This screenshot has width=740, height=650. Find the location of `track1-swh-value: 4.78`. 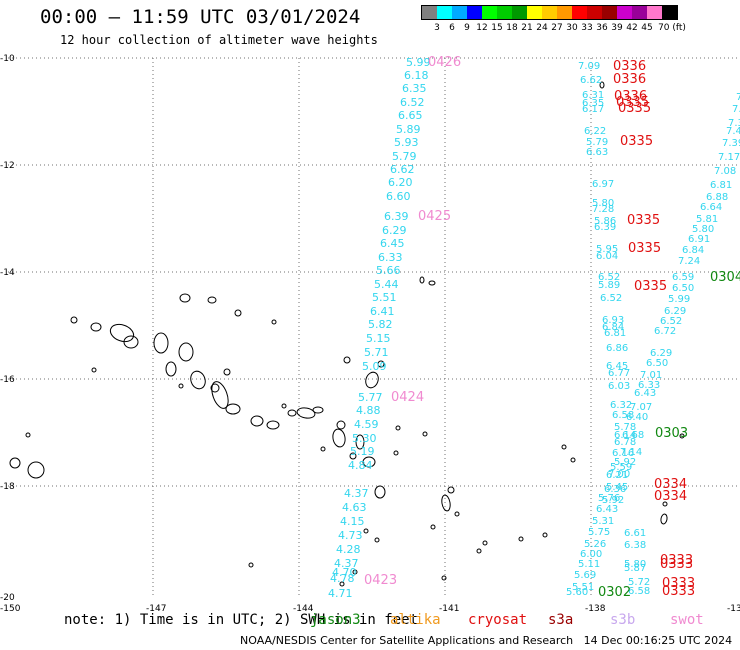

track1-swh-value: 4.78 is located at coordinates (342, 578).